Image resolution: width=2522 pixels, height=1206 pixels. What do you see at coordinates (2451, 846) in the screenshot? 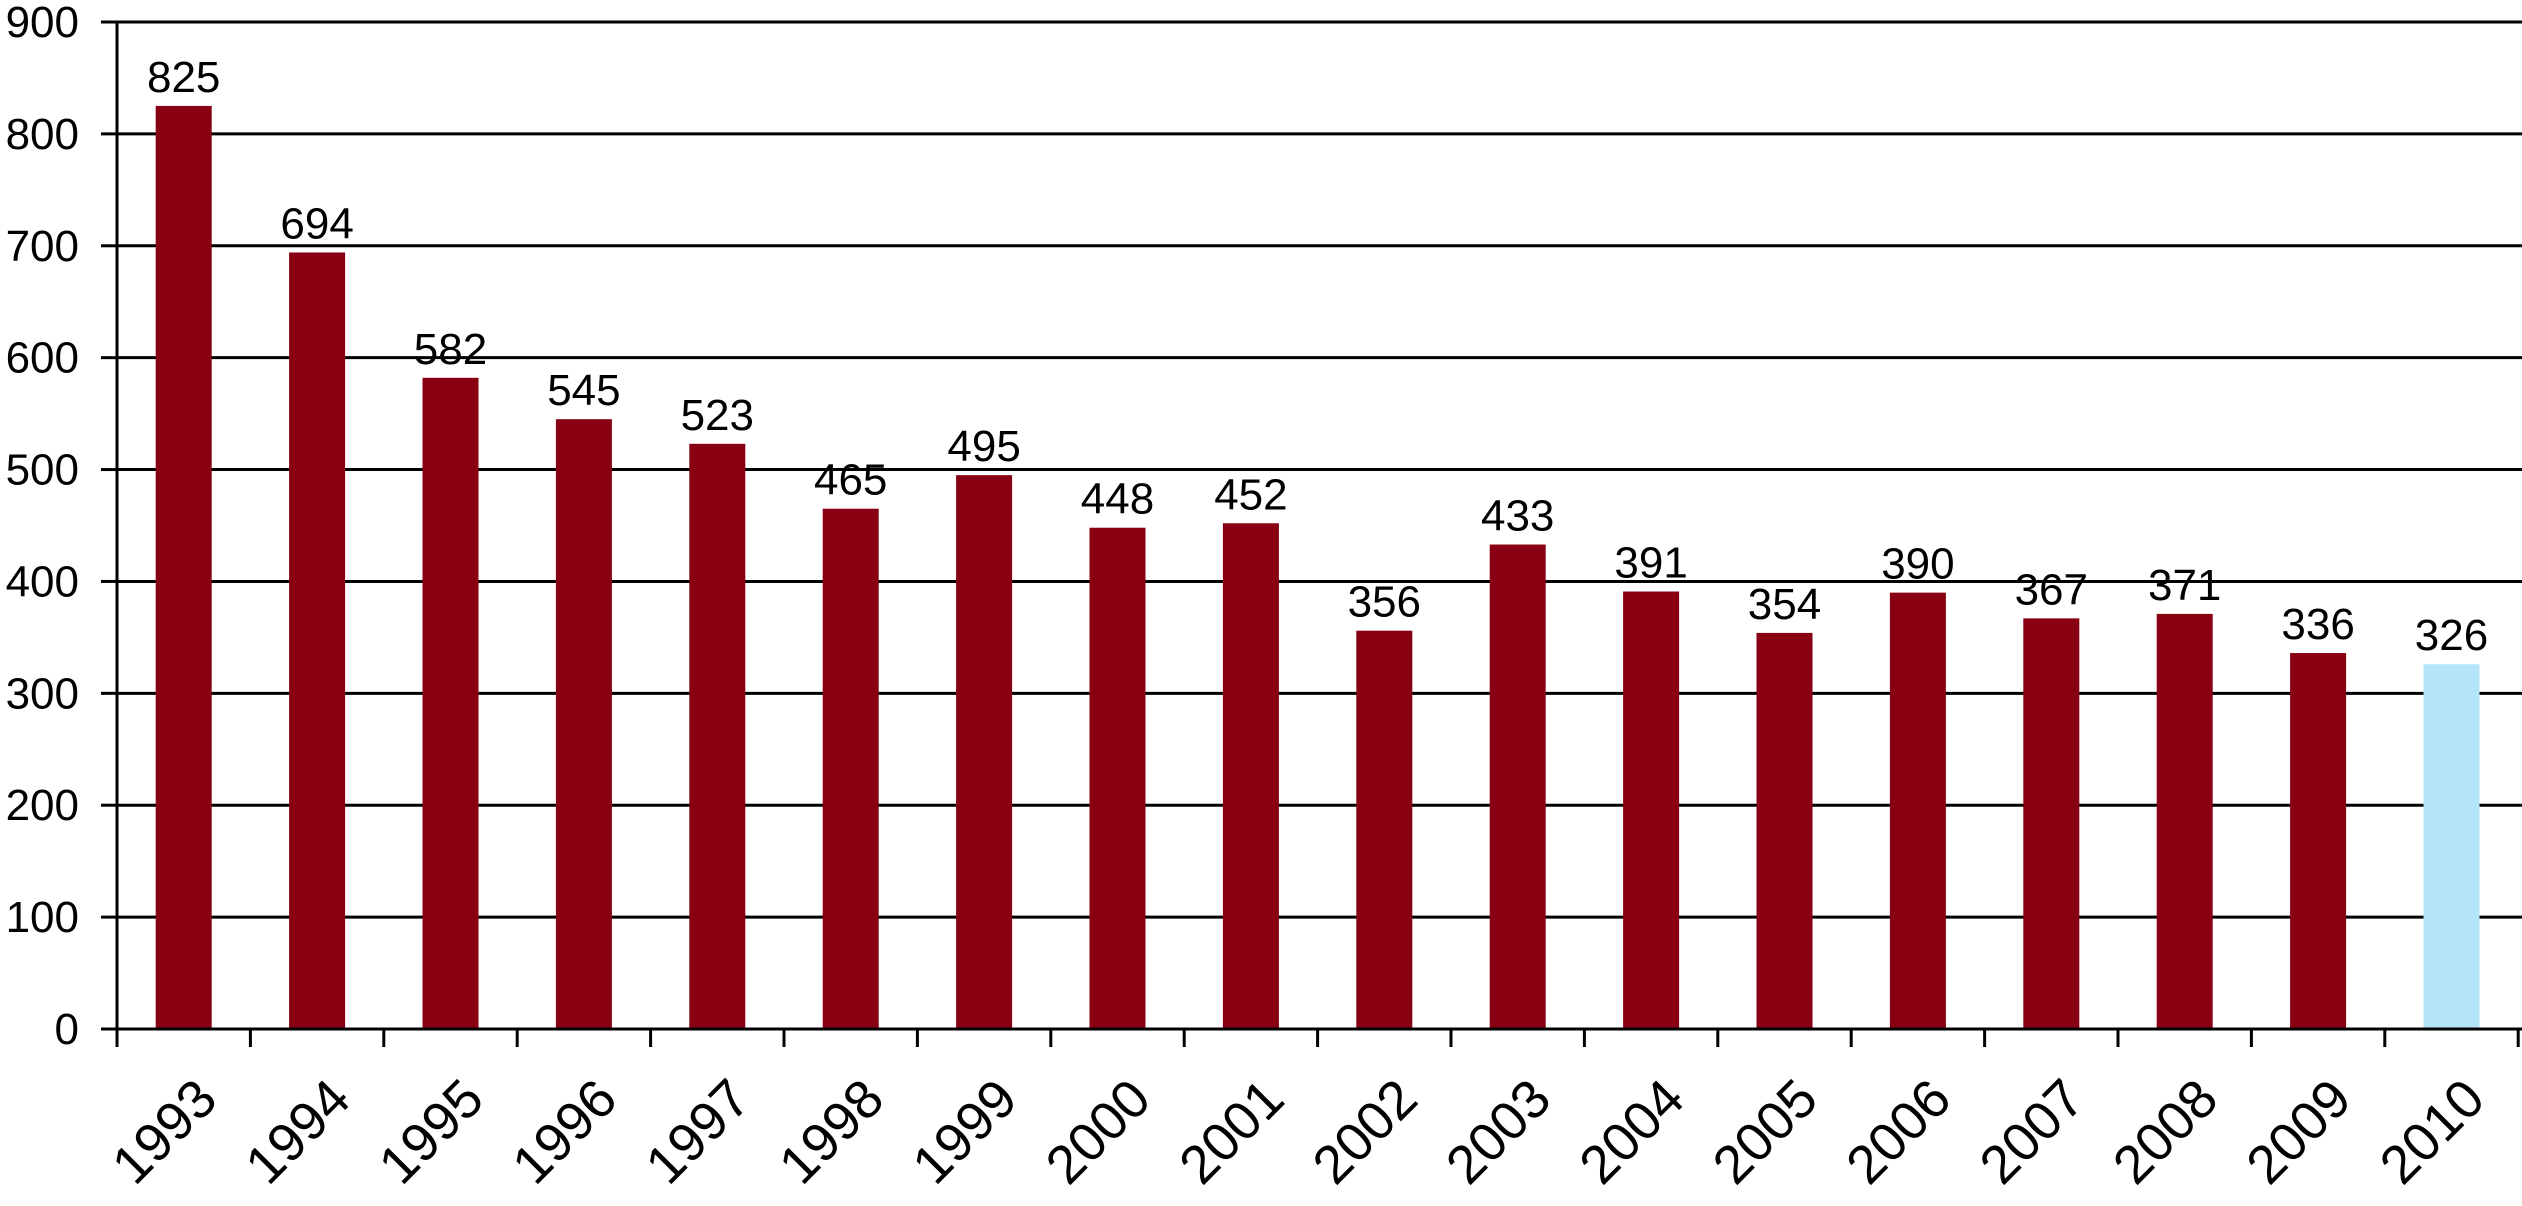
I see `bar-2010` at bounding box center [2451, 846].